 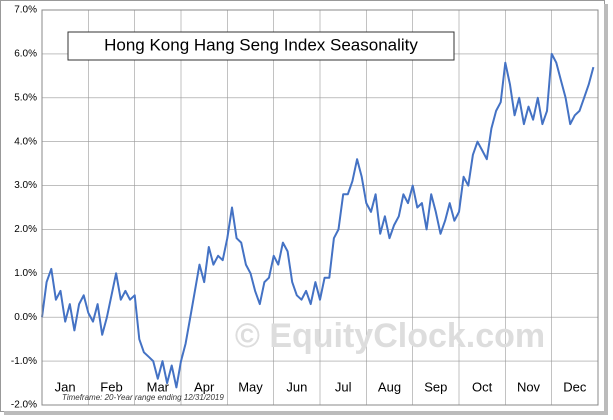 I want to click on y-tick-label: 4.0%, so click(x=25, y=141).